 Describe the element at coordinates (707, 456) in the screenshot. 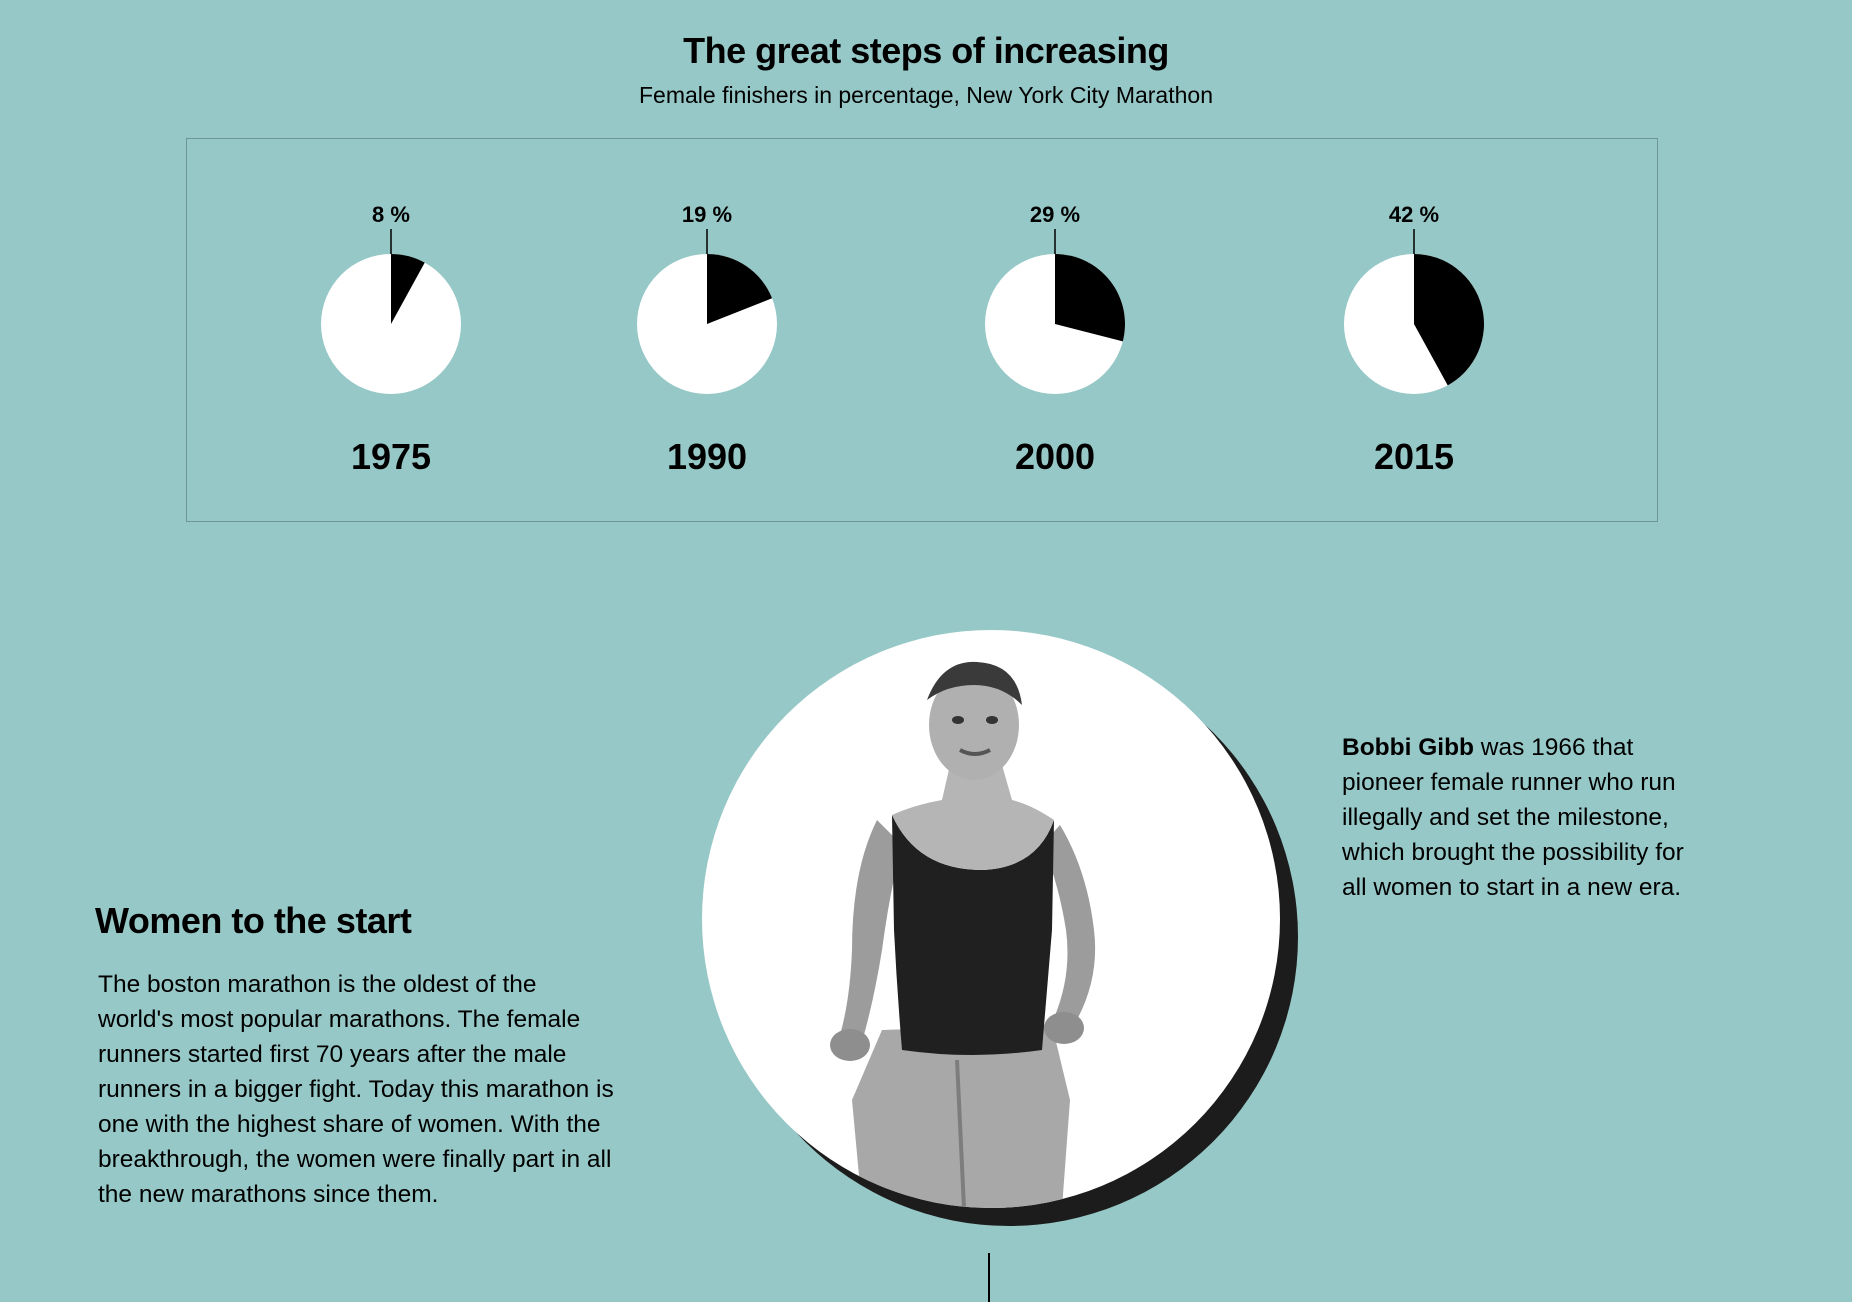

I see `pie-year-label: 1990` at that location.